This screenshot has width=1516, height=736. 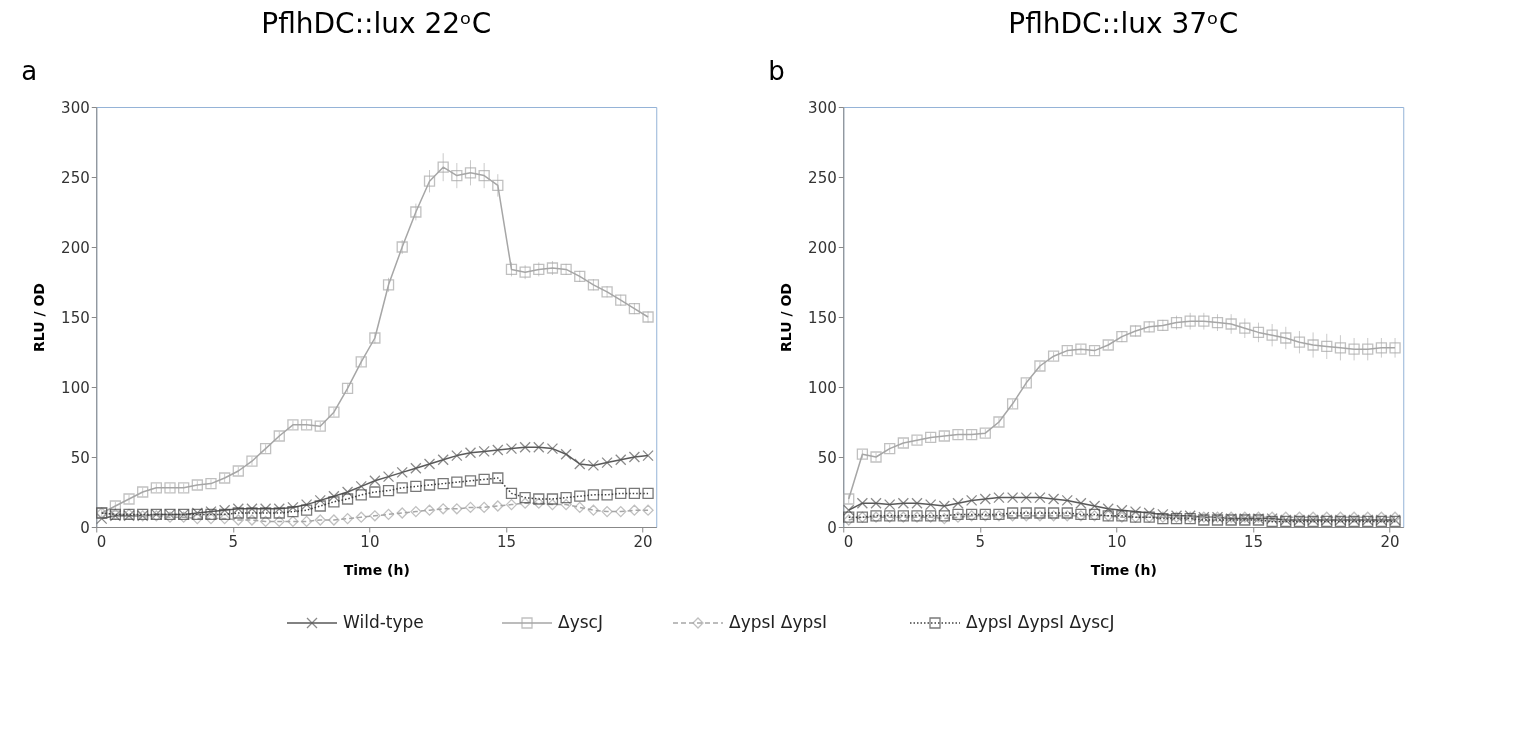 I want to click on text: a, so click(x=29, y=71).